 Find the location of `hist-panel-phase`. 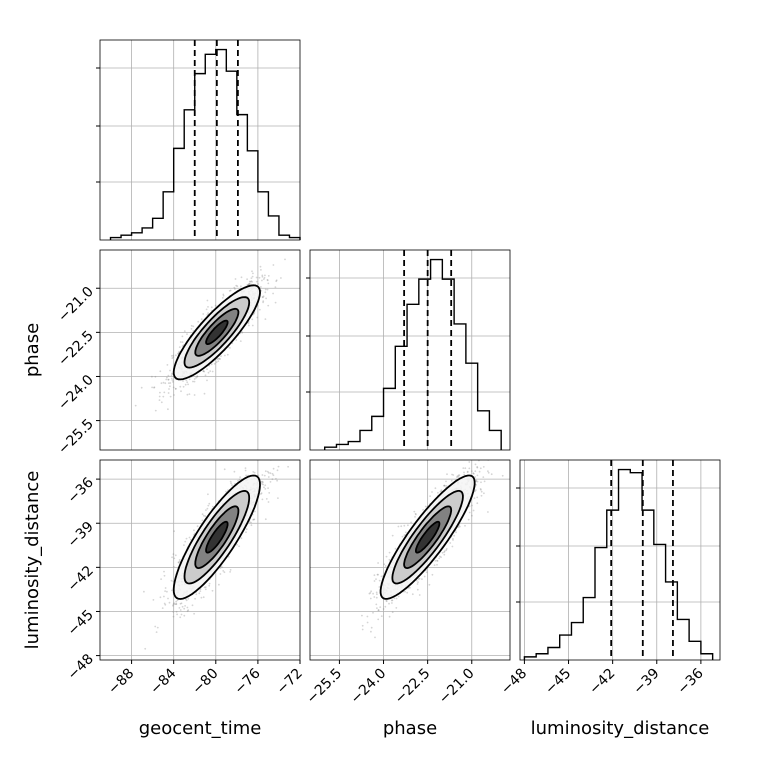

hist-panel-phase is located at coordinates (408, 350).